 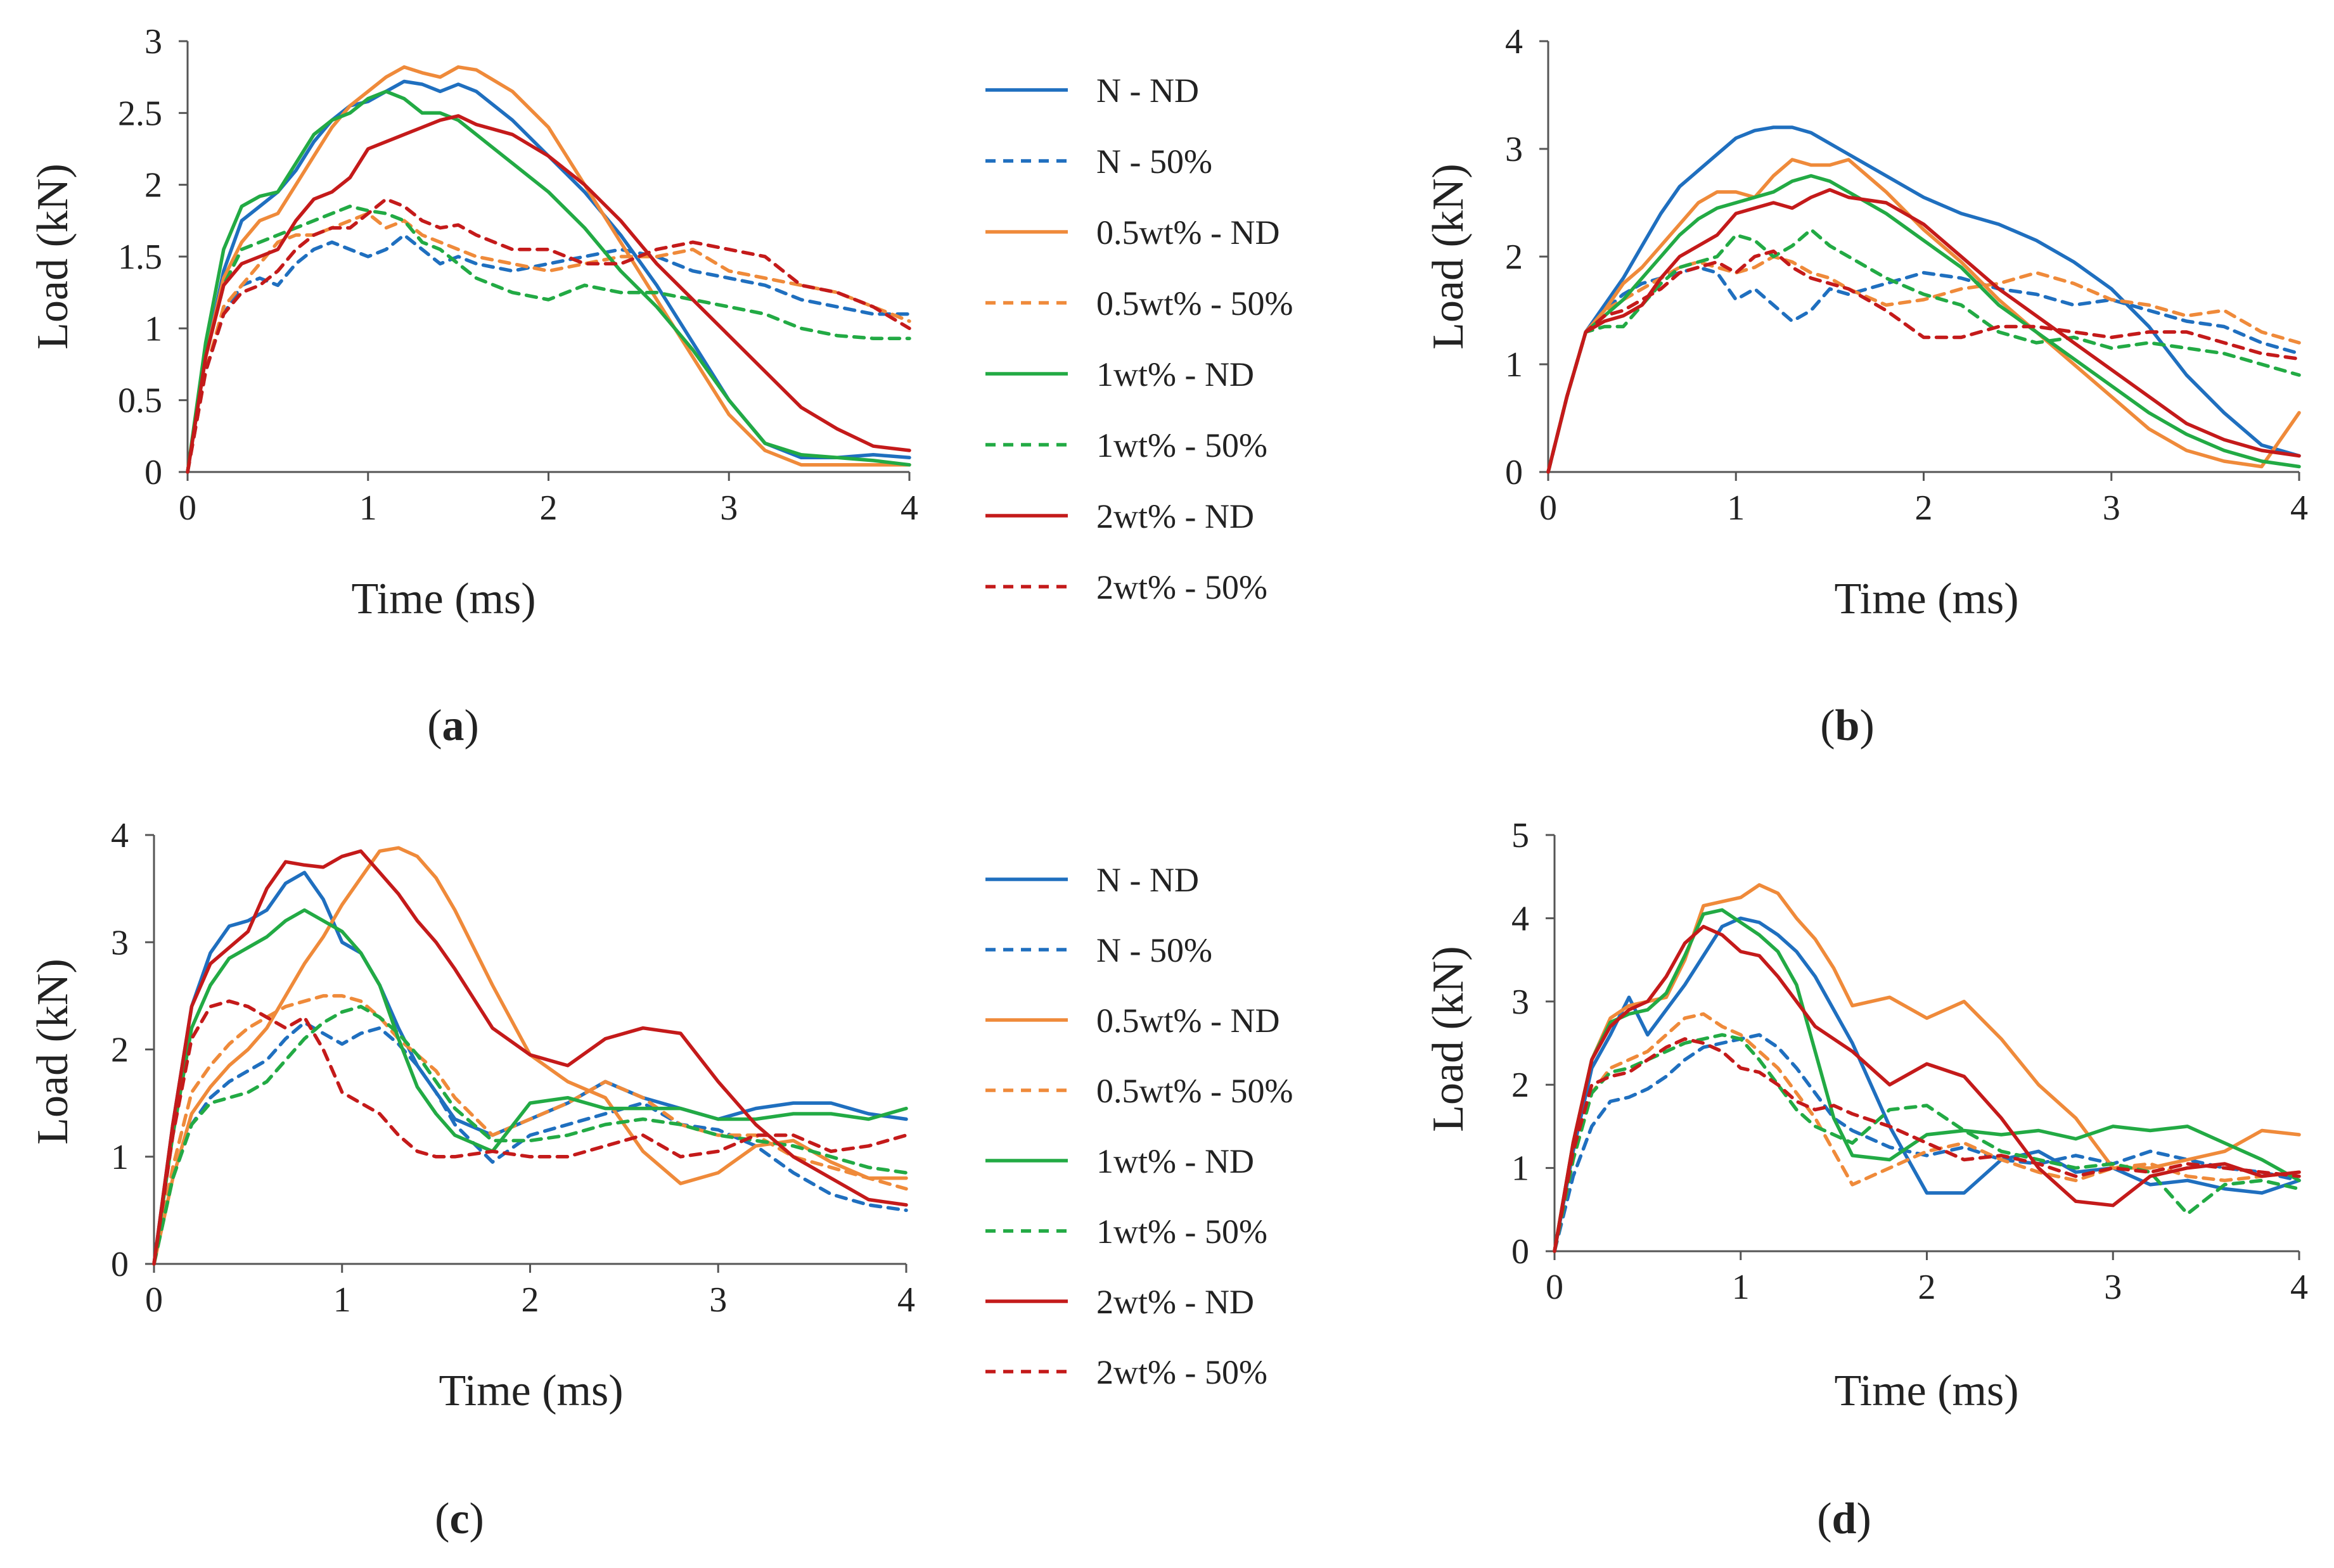 I want to click on panel-label: (d), so click(x=1844, y=1519).